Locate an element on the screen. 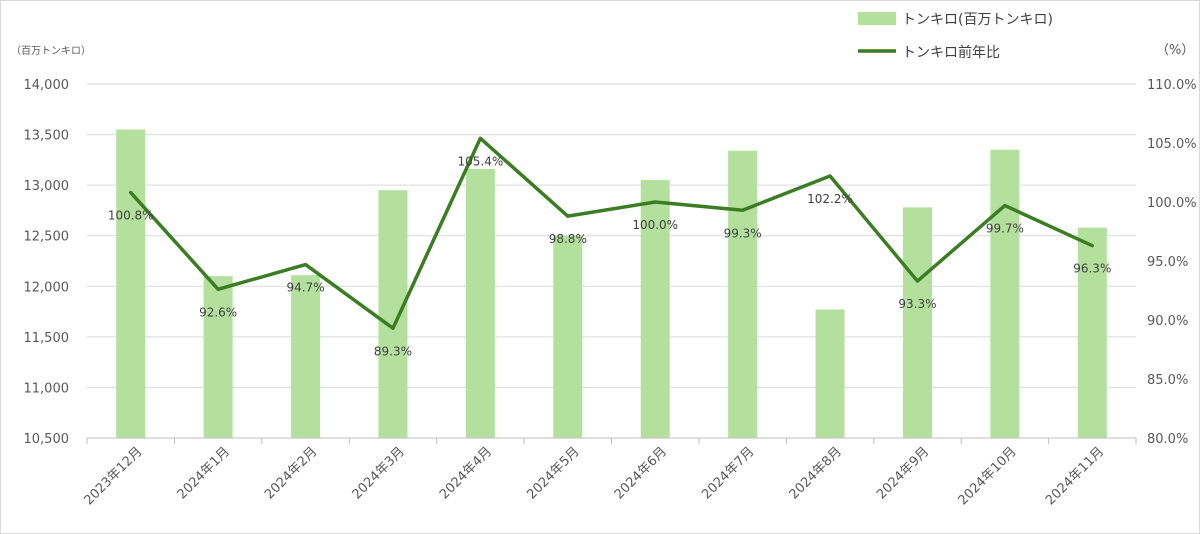  line-data-label: 93.3% is located at coordinates (917, 304).